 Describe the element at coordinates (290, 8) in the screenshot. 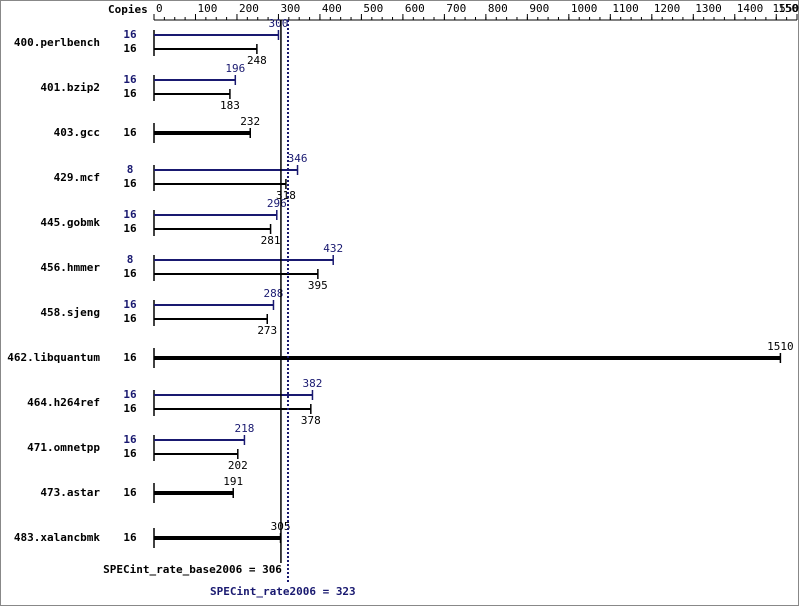

I see `x-tick-label: 300` at that location.